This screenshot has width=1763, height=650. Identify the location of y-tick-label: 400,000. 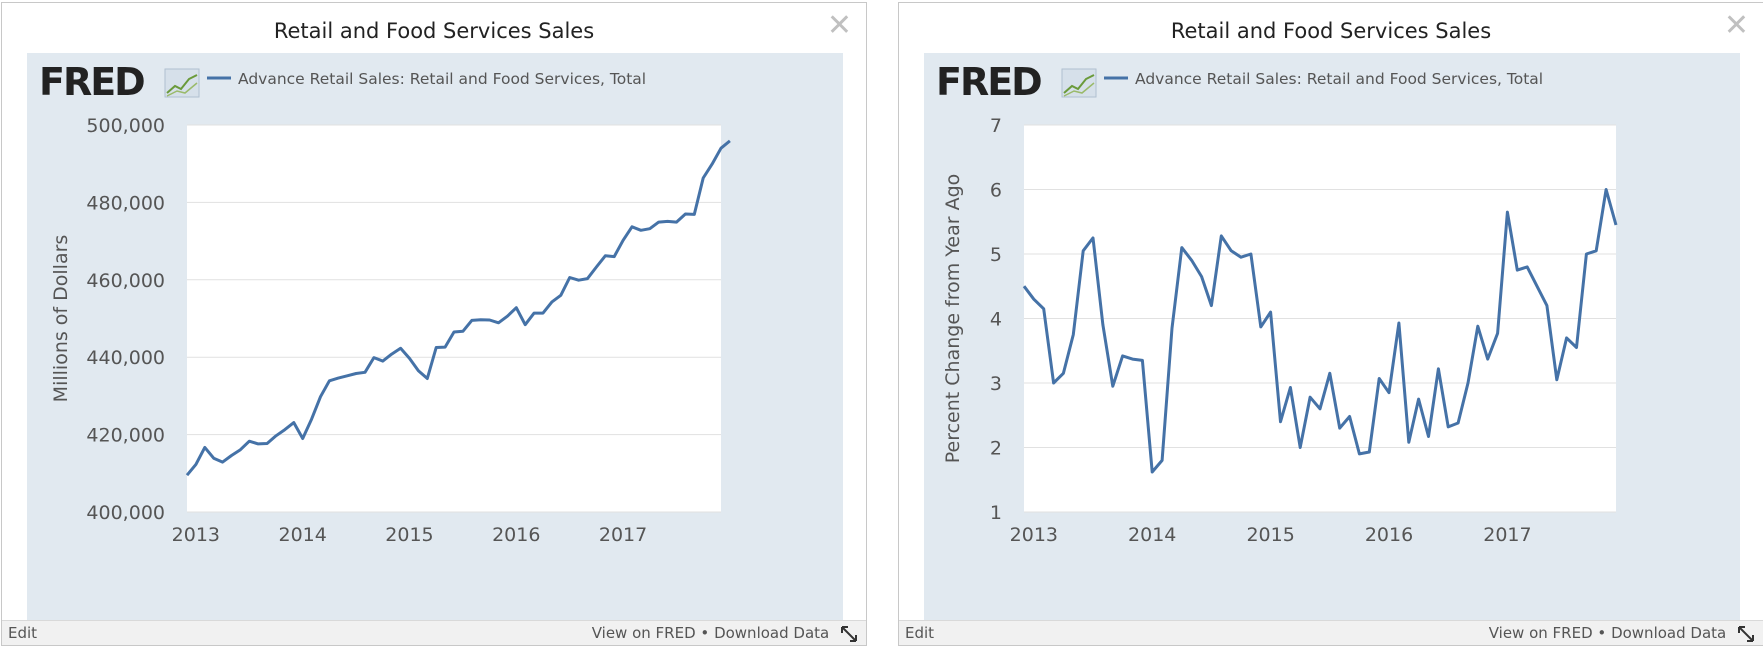
(125, 513).